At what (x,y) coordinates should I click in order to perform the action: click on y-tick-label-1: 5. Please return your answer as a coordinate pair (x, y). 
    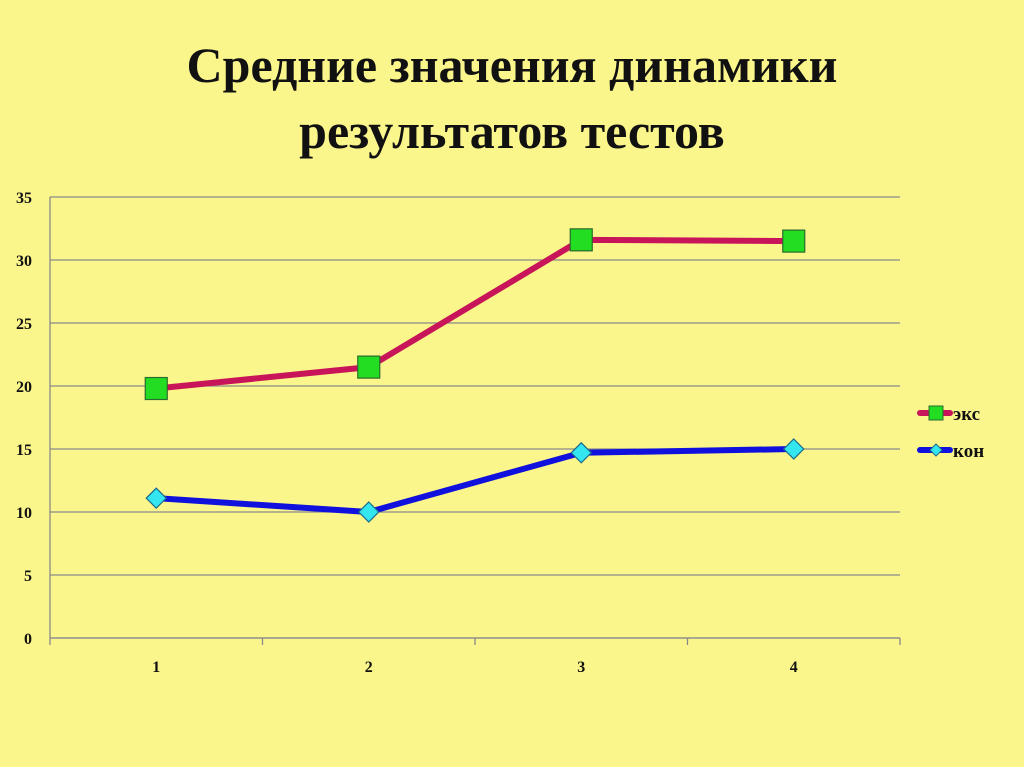
    Looking at the image, I should click on (28, 576).